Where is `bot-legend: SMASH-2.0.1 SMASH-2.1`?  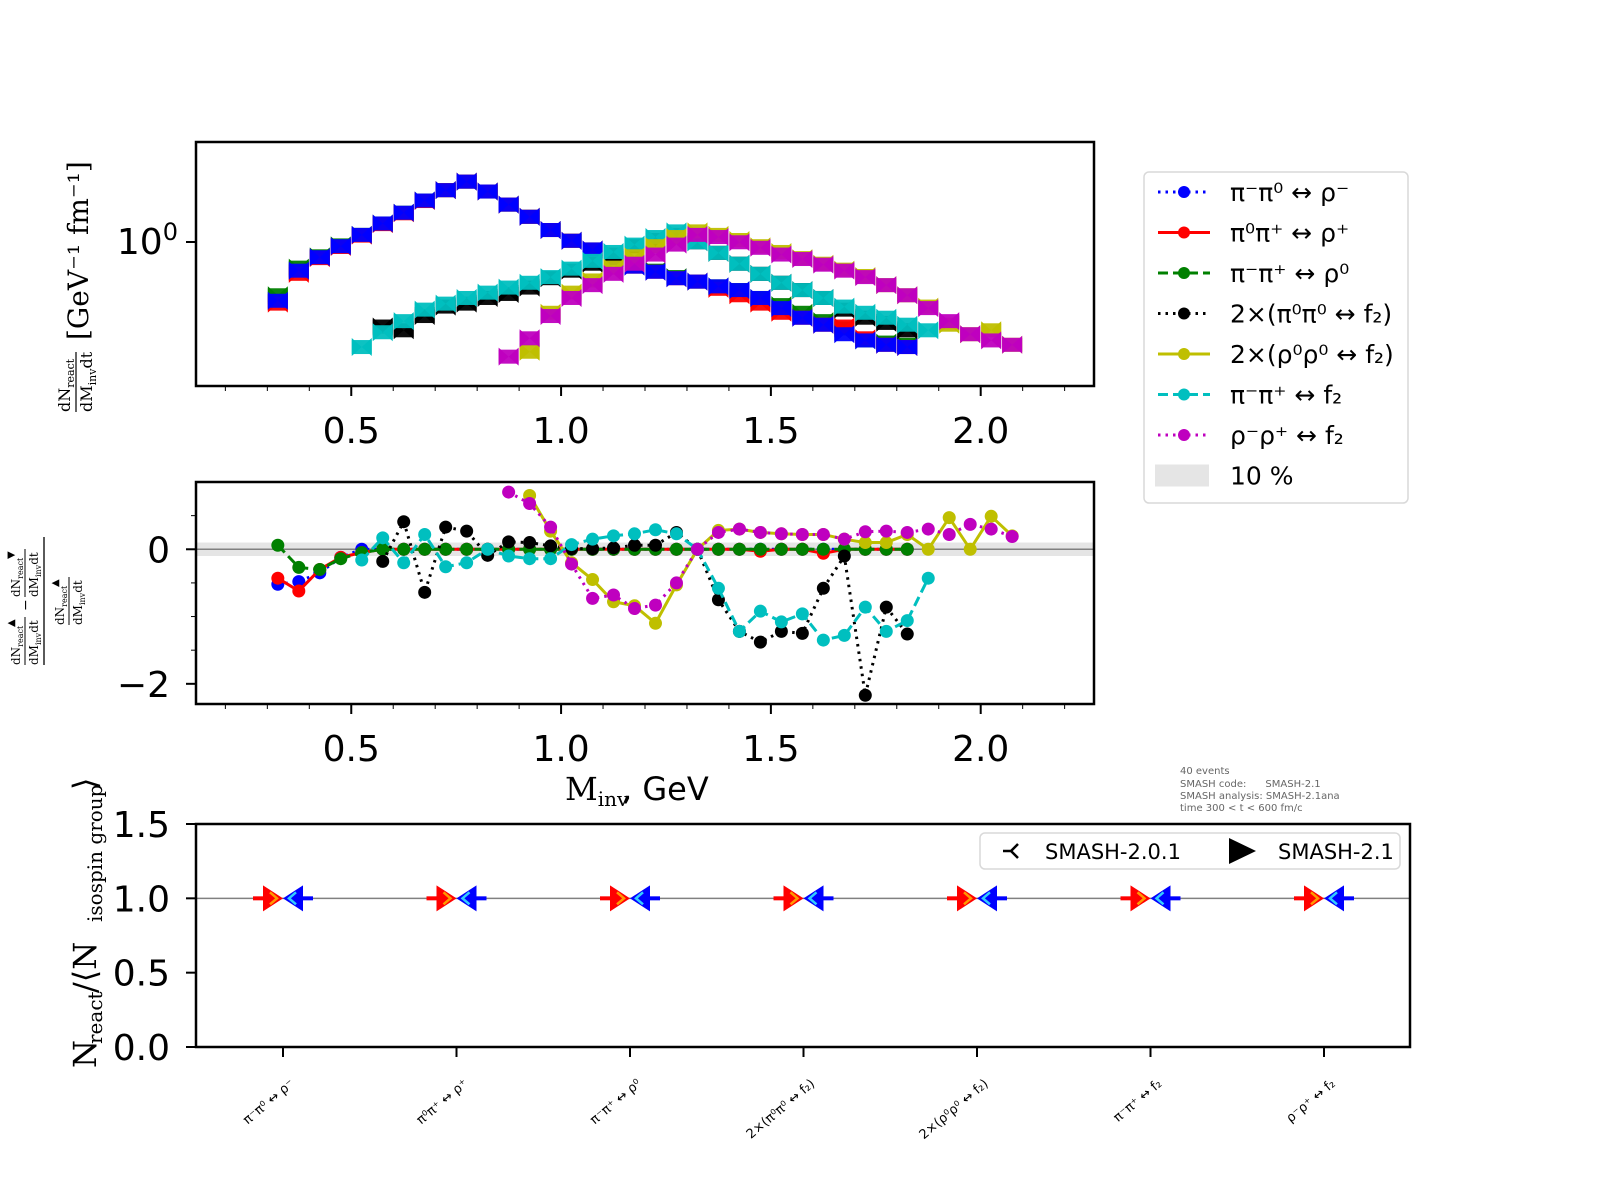 bot-legend: SMASH-2.0.1 SMASH-2.1 is located at coordinates (1190, 851).